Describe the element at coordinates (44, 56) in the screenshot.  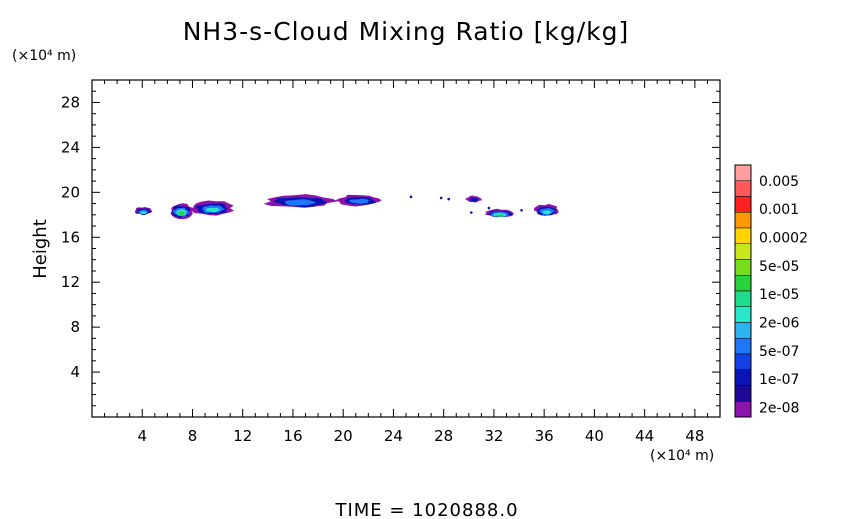
I see `y-unit-label: (×10⁴ m)` at that location.